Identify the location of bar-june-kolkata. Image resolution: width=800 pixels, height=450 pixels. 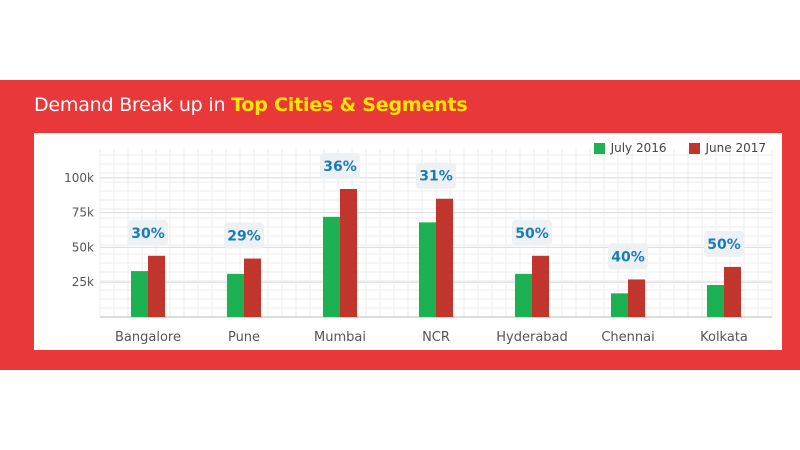
(732, 291).